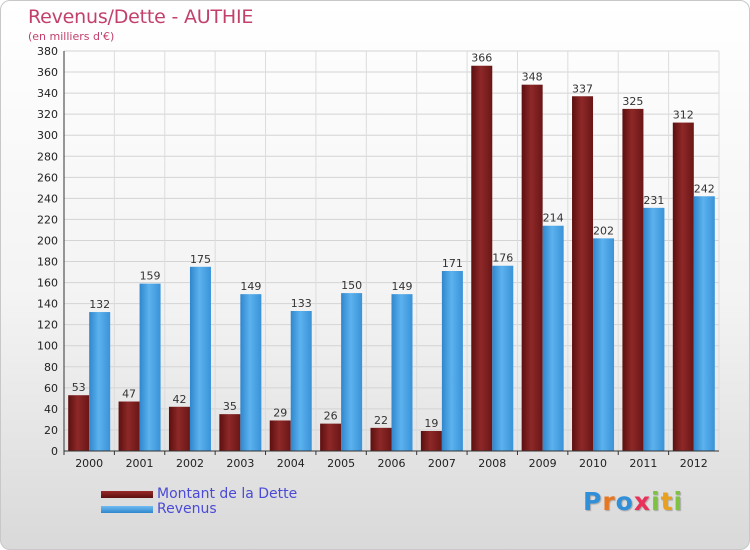  What do you see at coordinates (667, 501) in the screenshot?
I see `logo-letter: t` at bounding box center [667, 501].